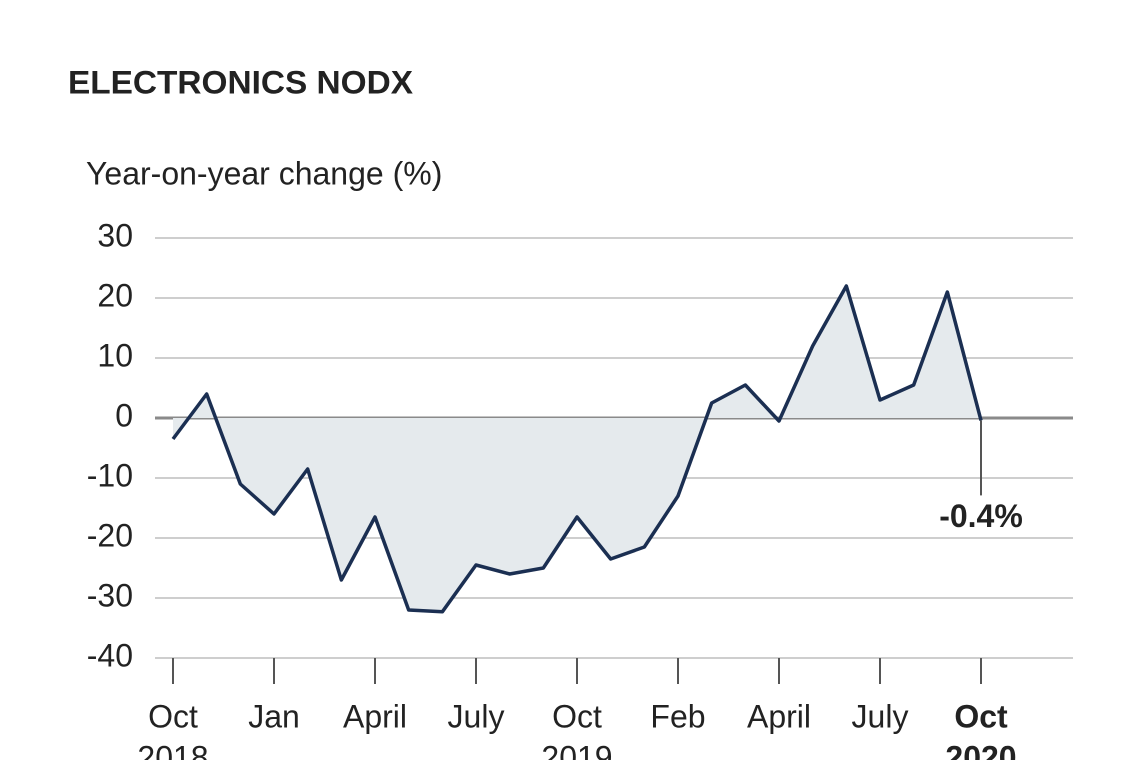 Image resolution: width=1140 pixels, height=760 pixels. I want to click on x-tick-year: 2019, so click(576, 749).